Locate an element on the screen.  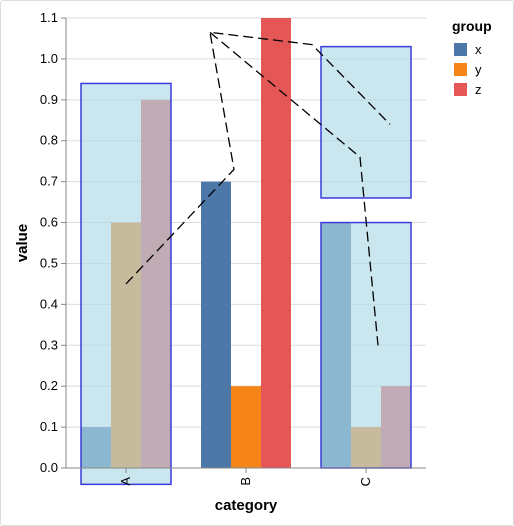
y-tick-label: 0.7 is located at coordinates (49, 181).